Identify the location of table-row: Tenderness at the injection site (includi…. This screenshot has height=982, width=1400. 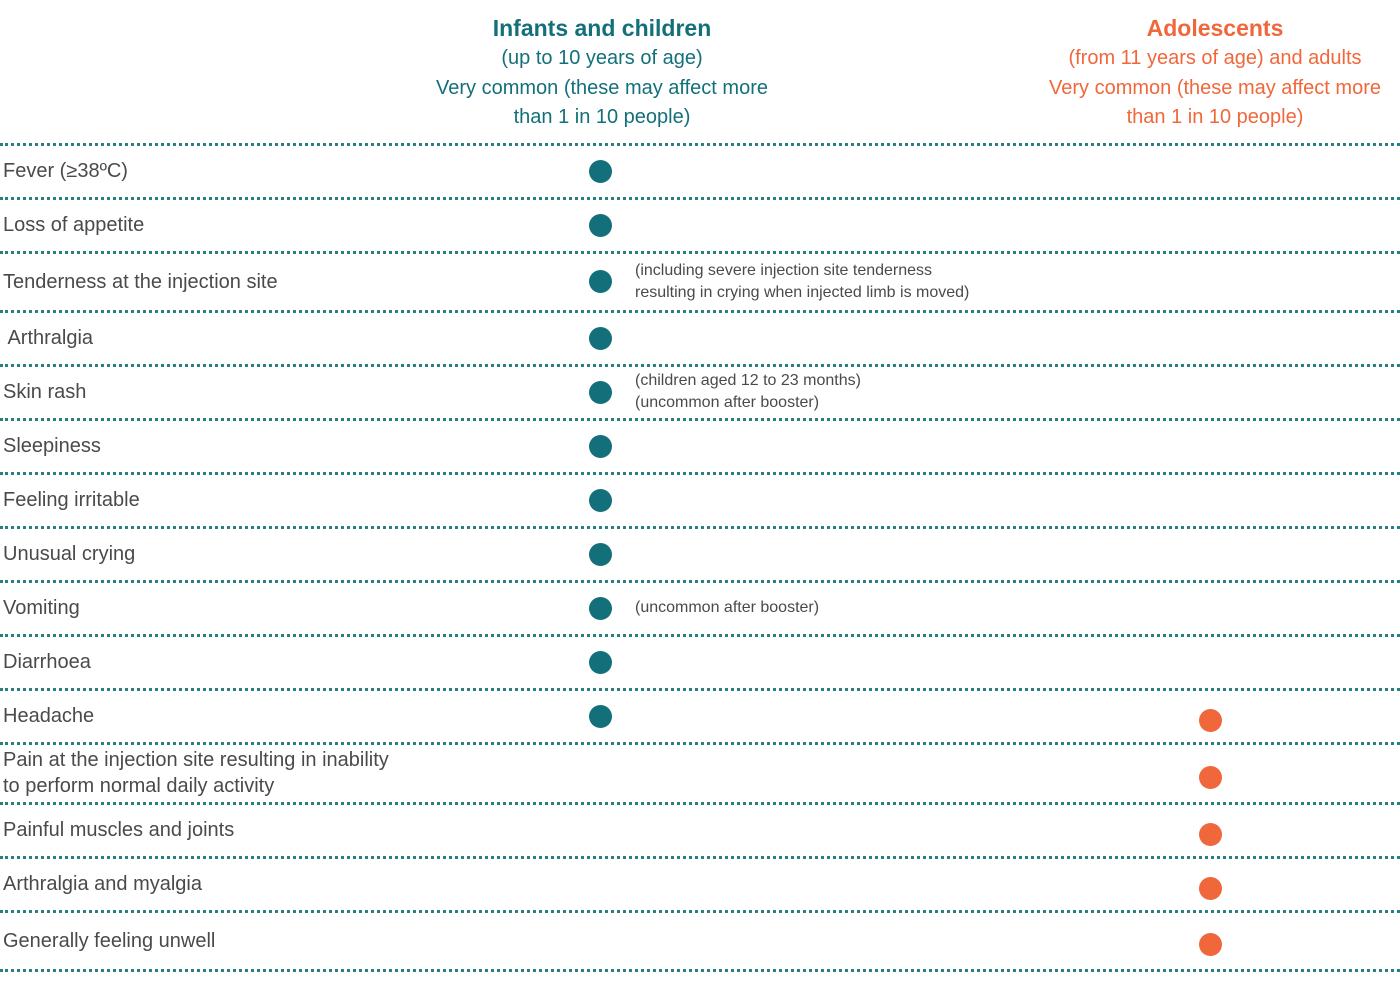
(700, 282).